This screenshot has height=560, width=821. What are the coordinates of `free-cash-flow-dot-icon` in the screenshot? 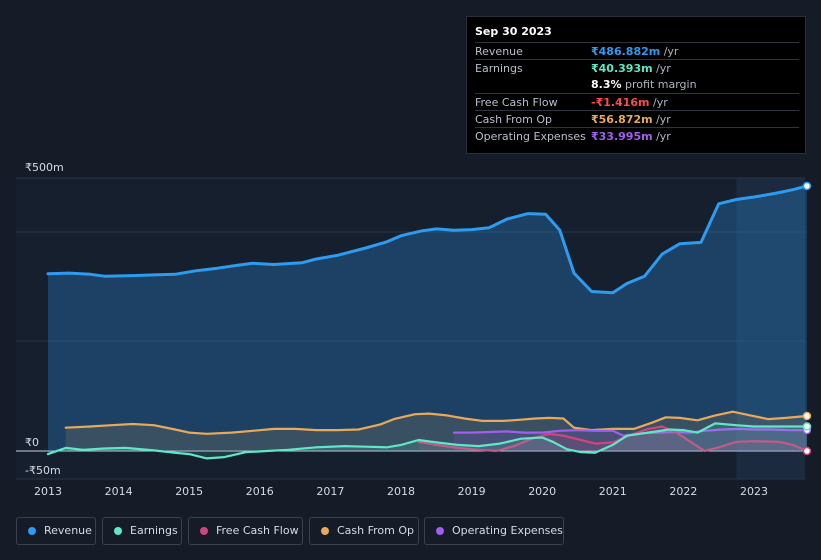 It's located at (204, 531).